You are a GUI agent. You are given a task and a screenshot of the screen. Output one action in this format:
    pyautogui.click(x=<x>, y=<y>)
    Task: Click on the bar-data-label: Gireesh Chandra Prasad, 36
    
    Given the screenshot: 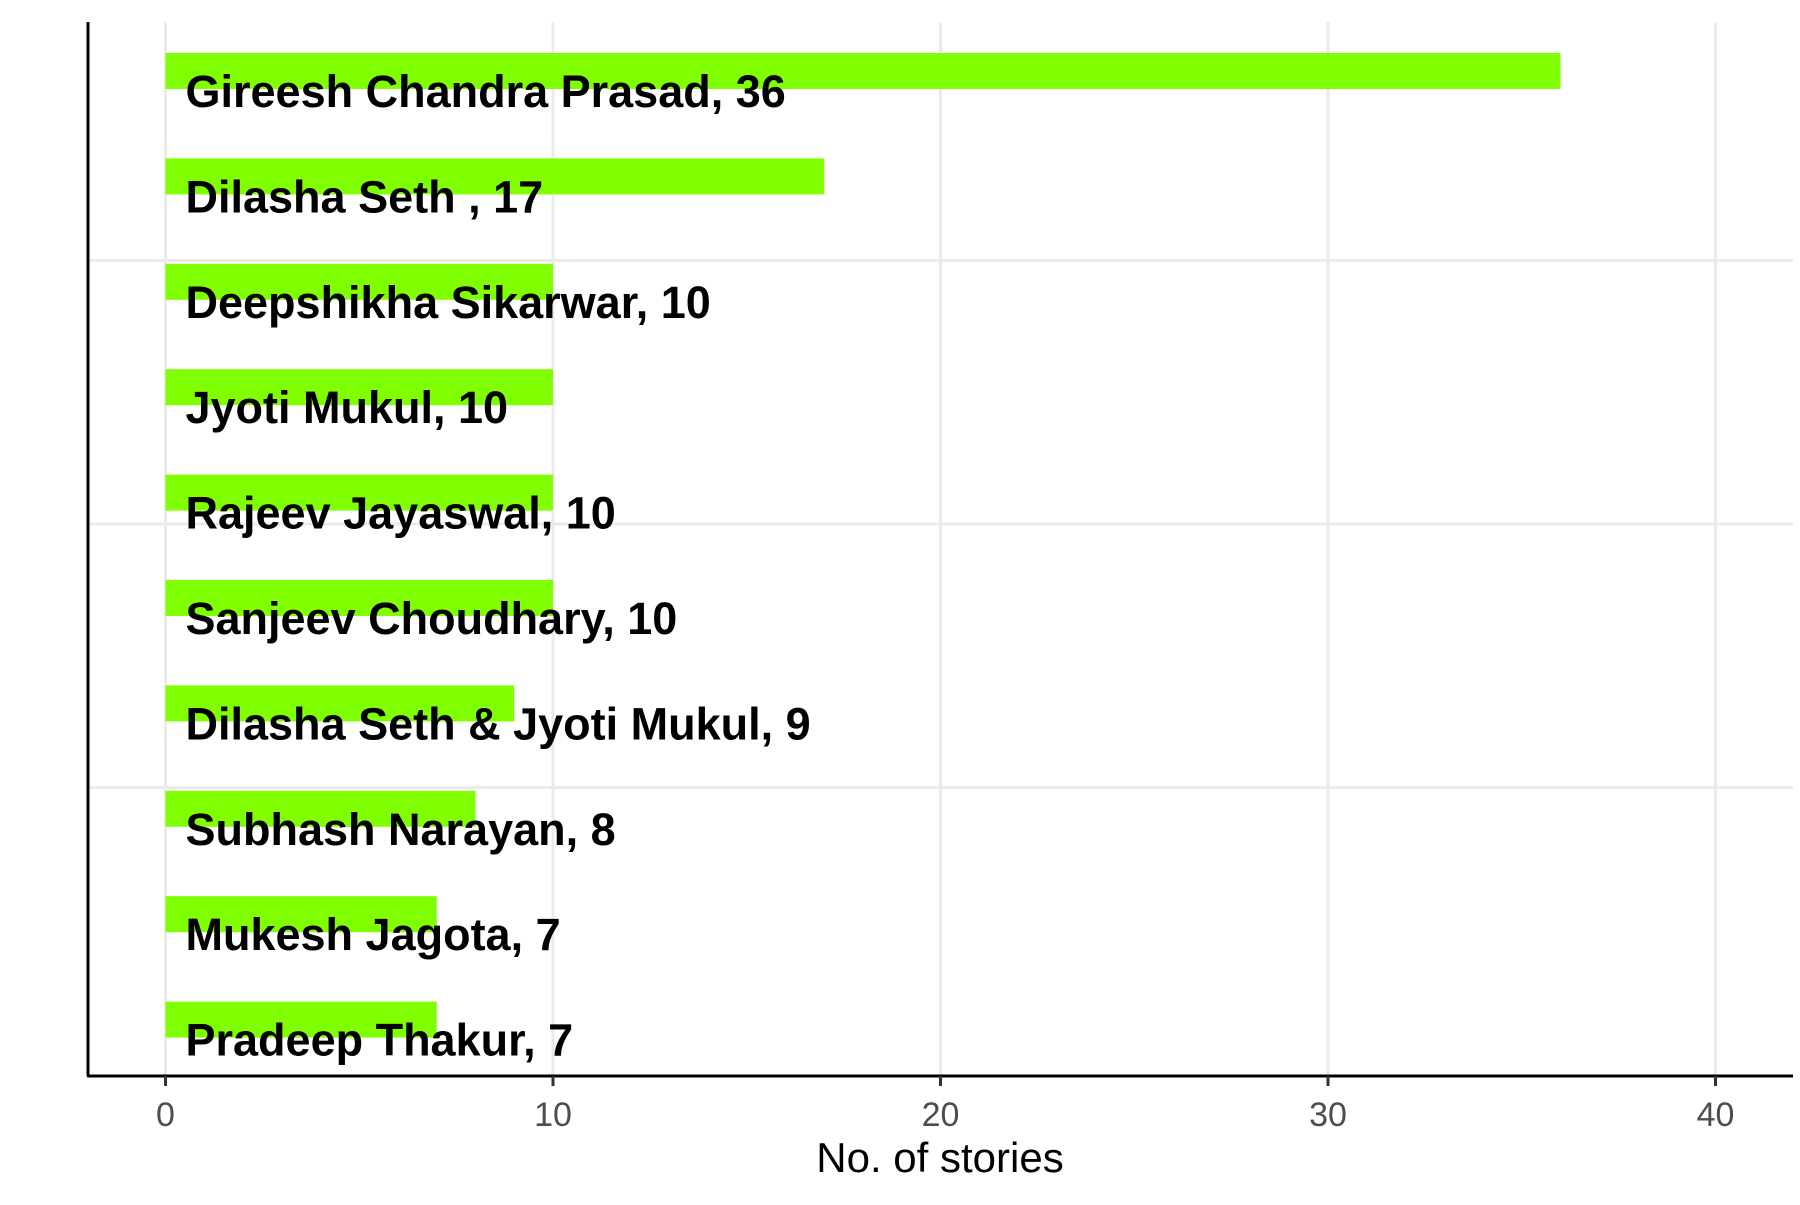 What is the action you would take?
    pyautogui.click(x=486, y=91)
    